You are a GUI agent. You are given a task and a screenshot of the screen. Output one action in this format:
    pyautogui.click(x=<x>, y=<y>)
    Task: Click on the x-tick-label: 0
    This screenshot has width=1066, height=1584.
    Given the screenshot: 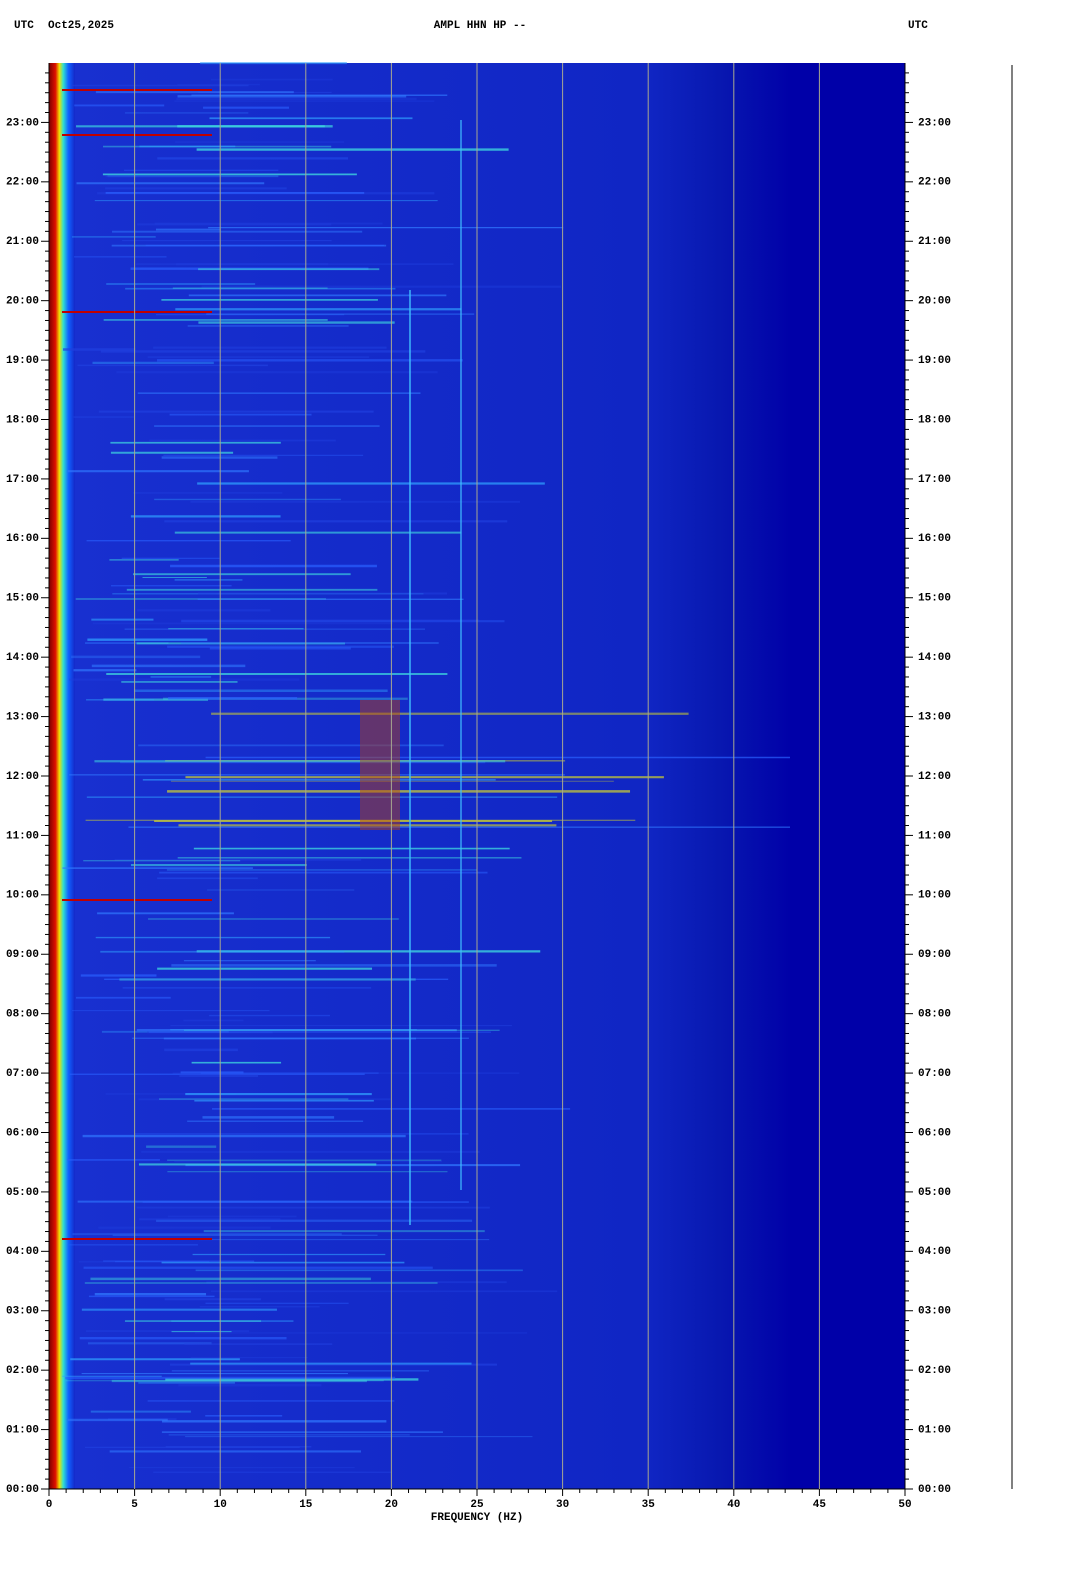 What is the action you would take?
    pyautogui.click(x=49, y=1505)
    